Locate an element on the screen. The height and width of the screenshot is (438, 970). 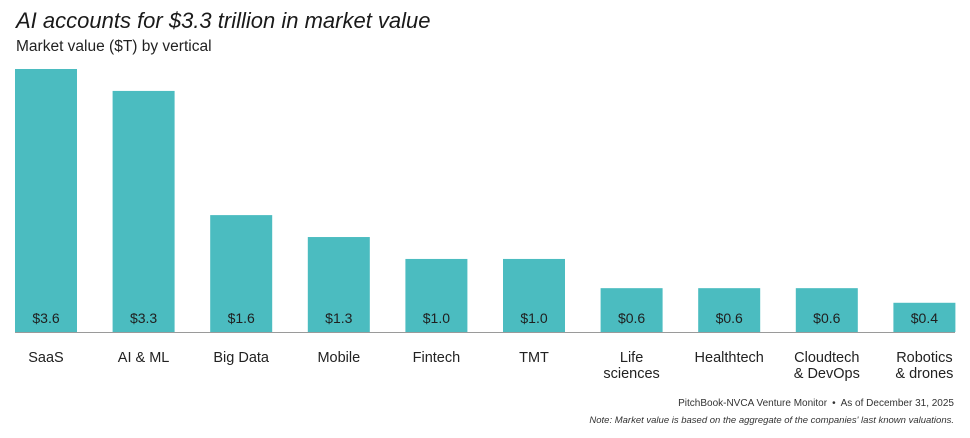
category-label-line: SaaS is located at coordinates (45, 358).